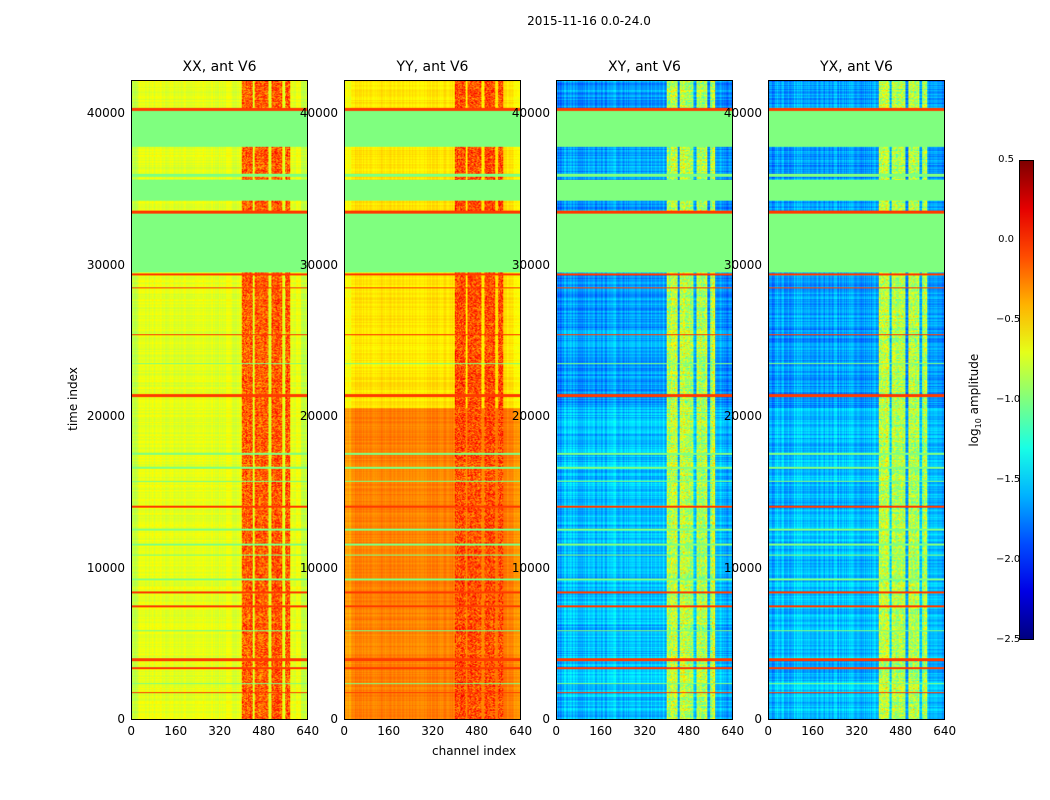 Image resolution: width=1050 pixels, height=800 pixels. Describe the element at coordinates (975, 400) in the screenshot. I see `colorbar-label: log10 amplitude` at that location.